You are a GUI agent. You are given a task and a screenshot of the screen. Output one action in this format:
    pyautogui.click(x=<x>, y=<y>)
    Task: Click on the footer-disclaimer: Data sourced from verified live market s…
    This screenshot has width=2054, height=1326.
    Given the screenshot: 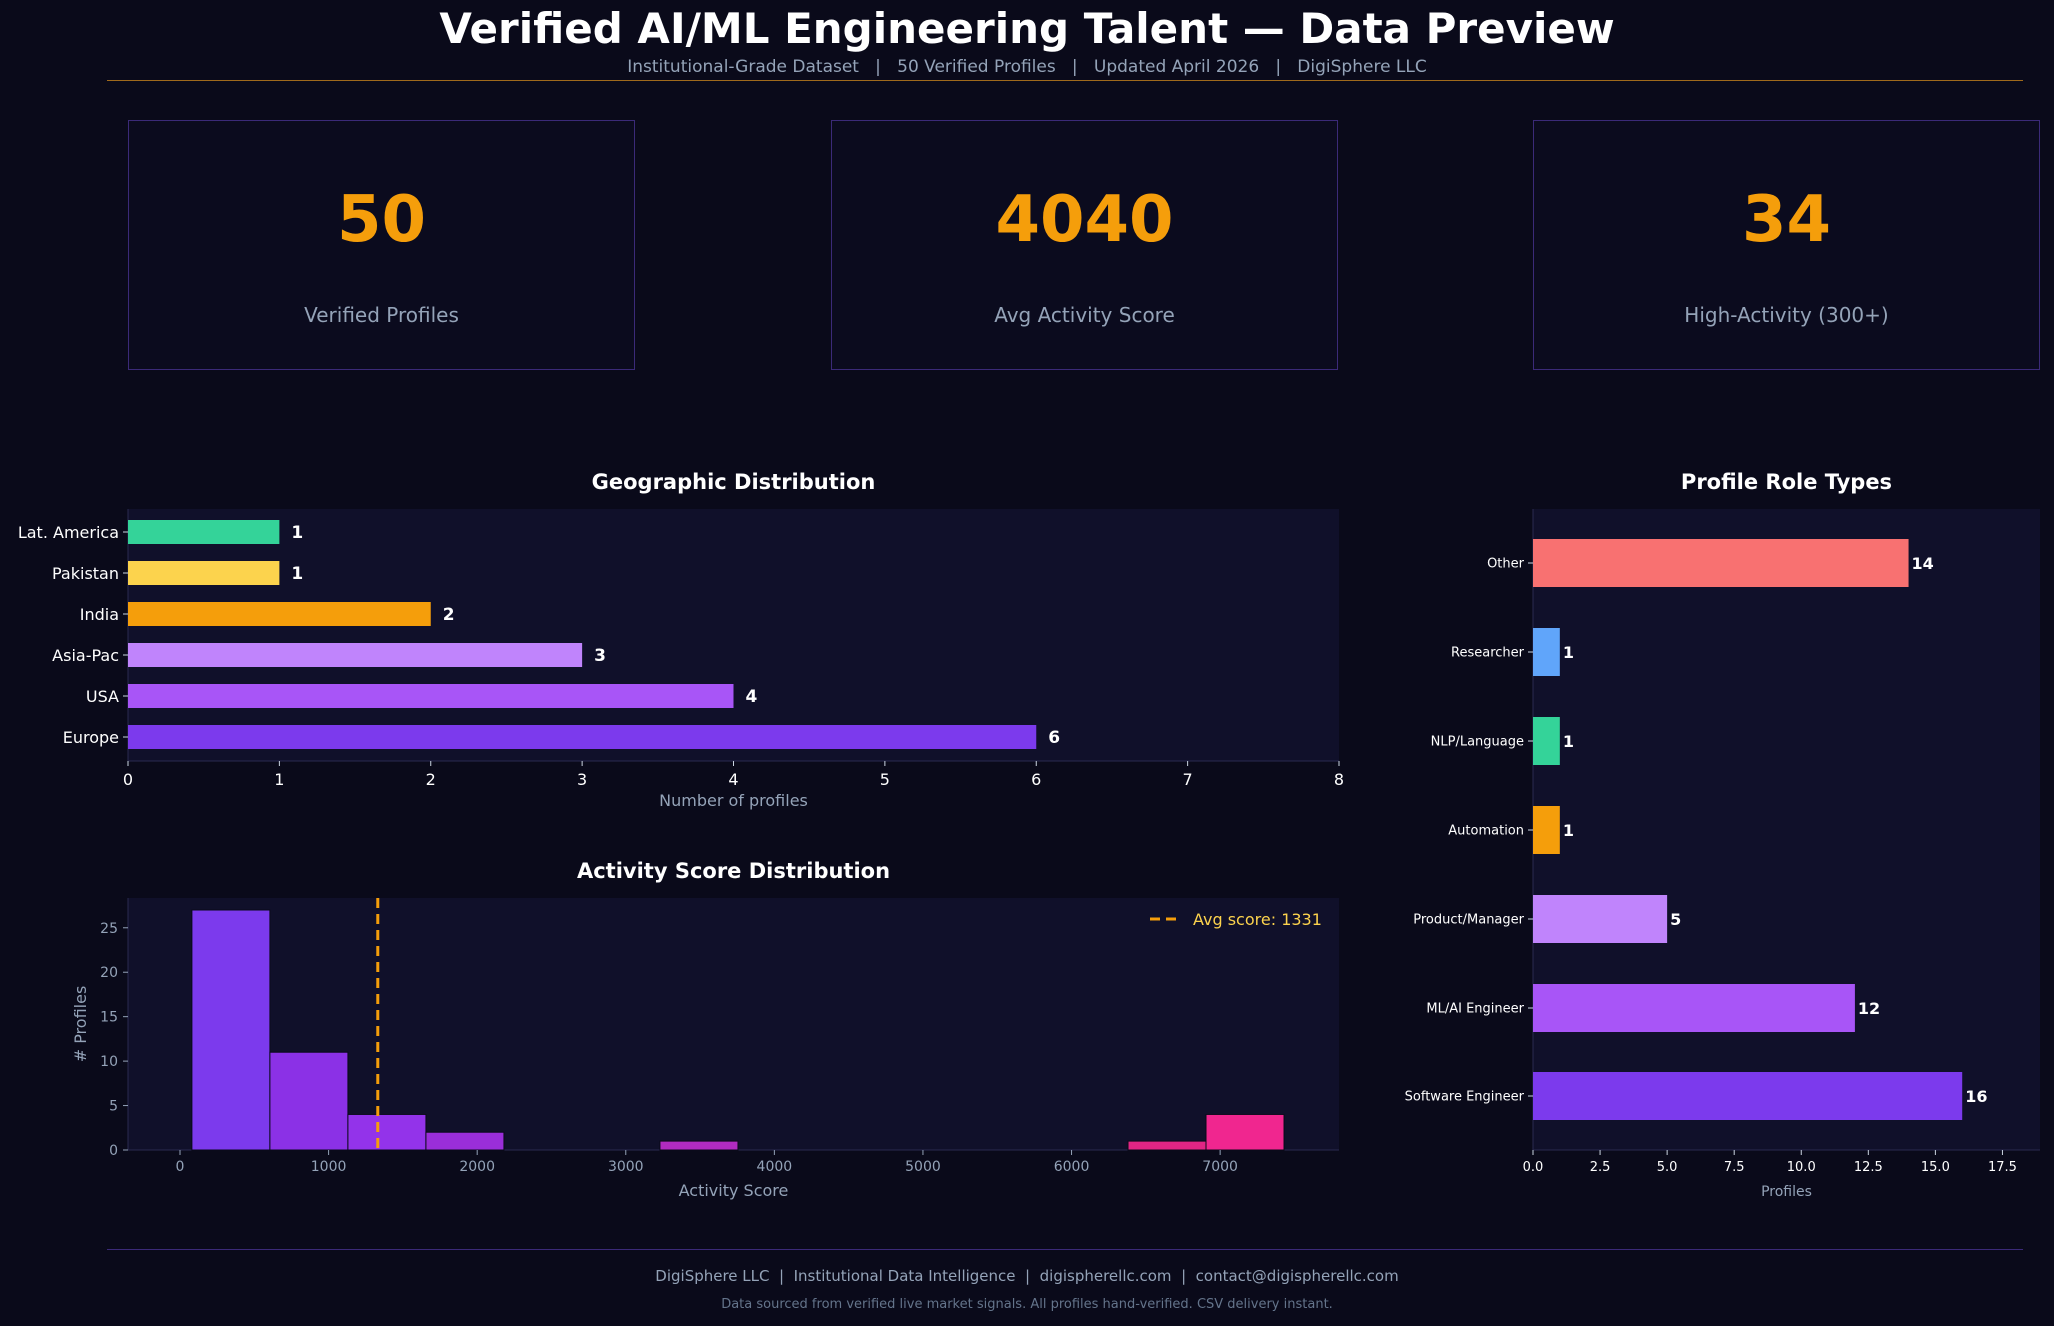 What is the action you would take?
    pyautogui.click(x=1027, y=1304)
    